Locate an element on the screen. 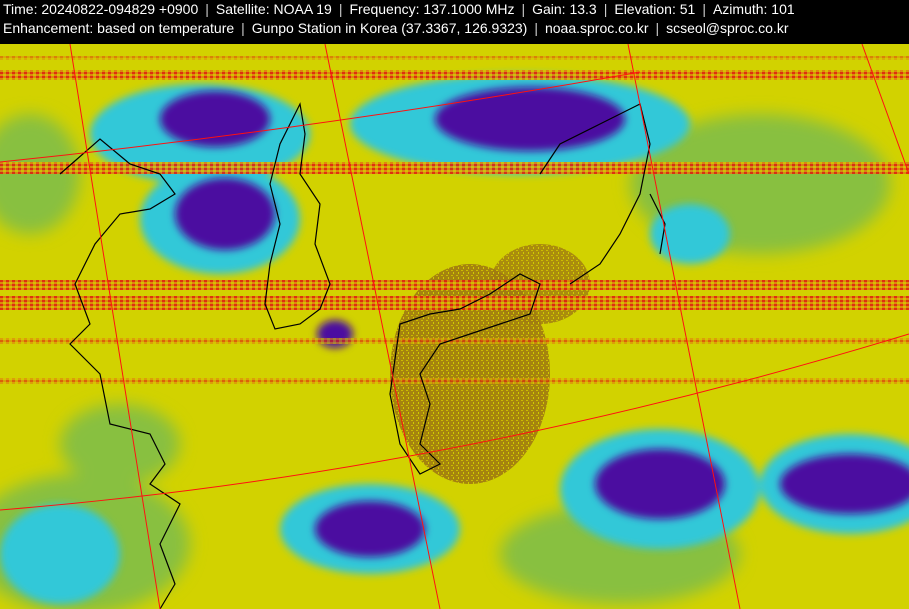  email-text: scseol@sproc.co.kr is located at coordinates (727, 28).